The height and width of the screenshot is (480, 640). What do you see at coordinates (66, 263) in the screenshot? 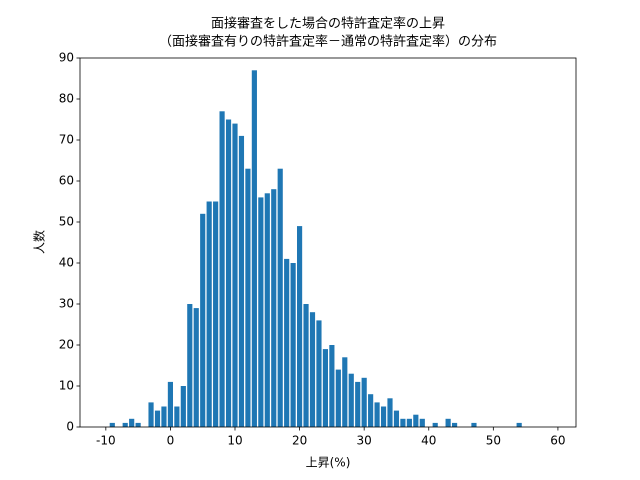
I see `y-tick-label: 40` at bounding box center [66, 263].